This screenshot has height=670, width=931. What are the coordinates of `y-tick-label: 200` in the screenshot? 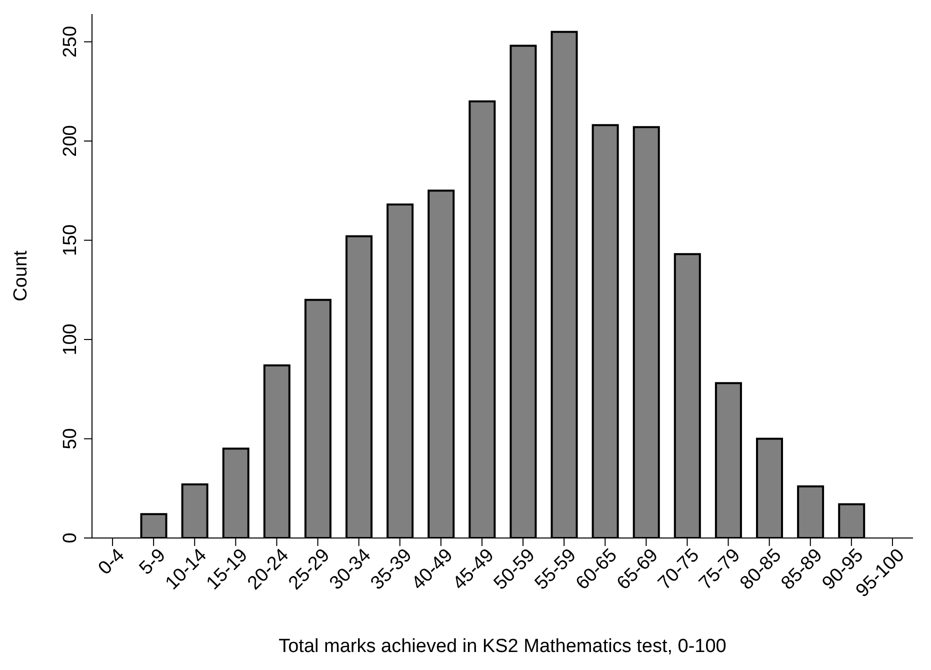 It's located at (70, 141).